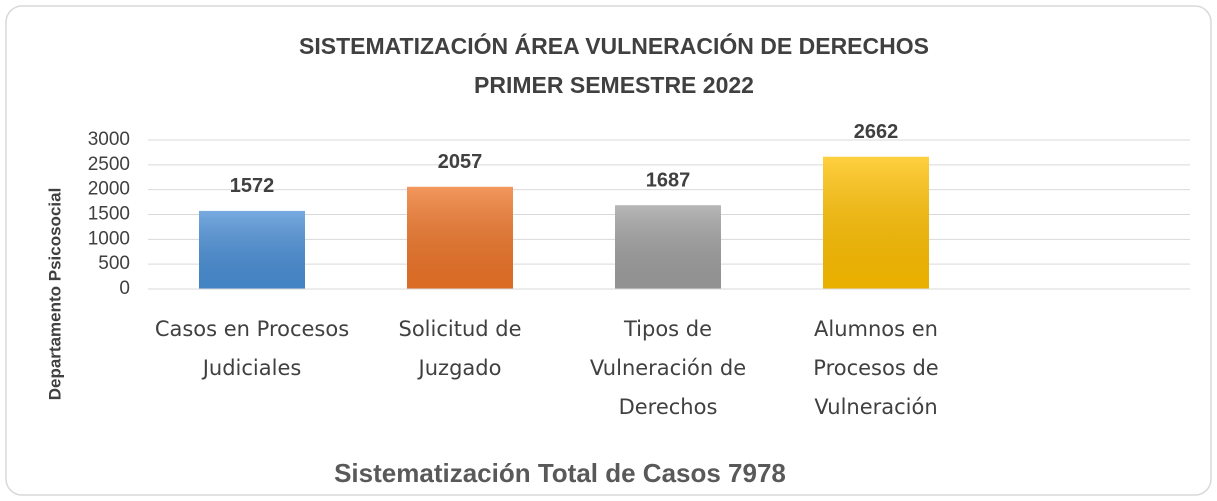 The height and width of the screenshot is (501, 1217). I want to click on y-tick-label: 2500, so click(109, 164).